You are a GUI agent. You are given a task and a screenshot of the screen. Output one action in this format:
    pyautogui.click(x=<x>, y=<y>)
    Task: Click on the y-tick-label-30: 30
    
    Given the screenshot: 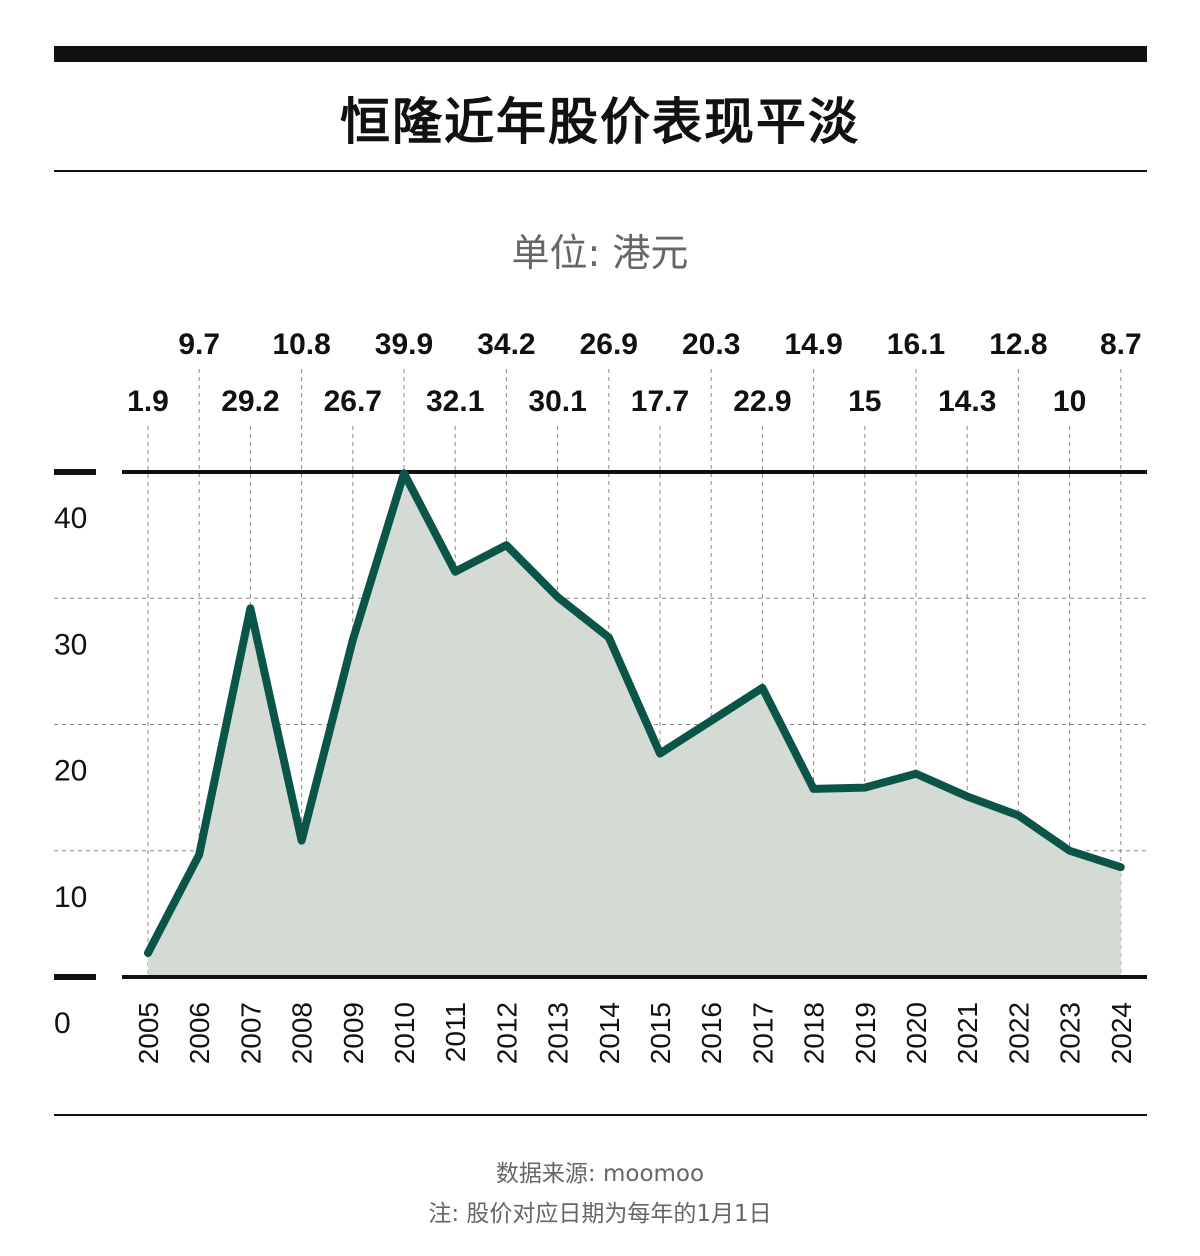 What is the action you would take?
    pyautogui.click(x=70, y=644)
    